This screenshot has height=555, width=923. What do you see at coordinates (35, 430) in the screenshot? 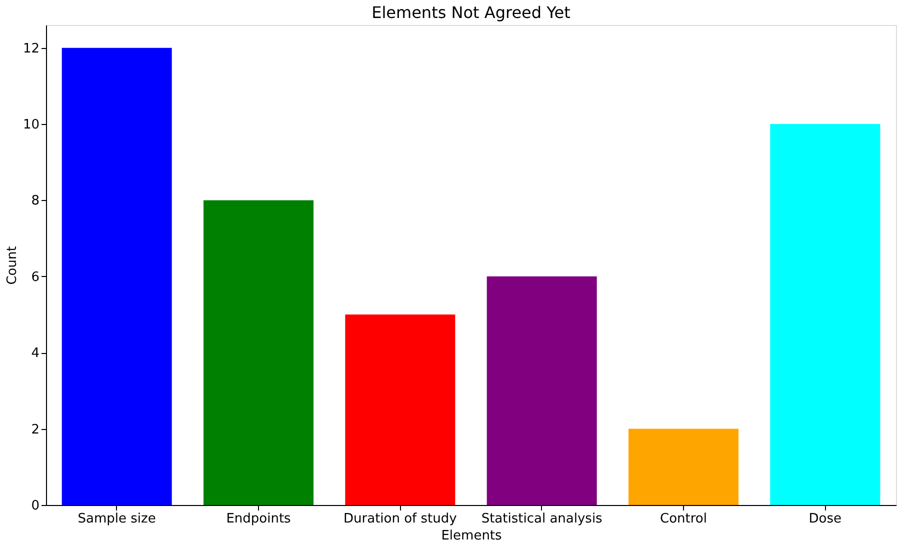
I see `y-tick-label: 2` at bounding box center [35, 430].